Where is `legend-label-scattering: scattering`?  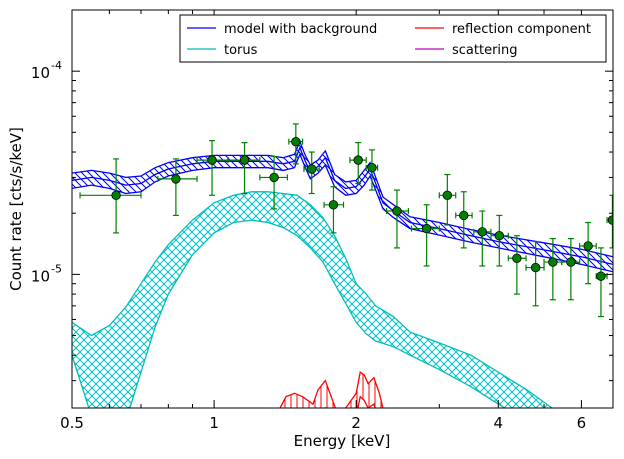 legend-label-scattering: scattering is located at coordinates (485, 50).